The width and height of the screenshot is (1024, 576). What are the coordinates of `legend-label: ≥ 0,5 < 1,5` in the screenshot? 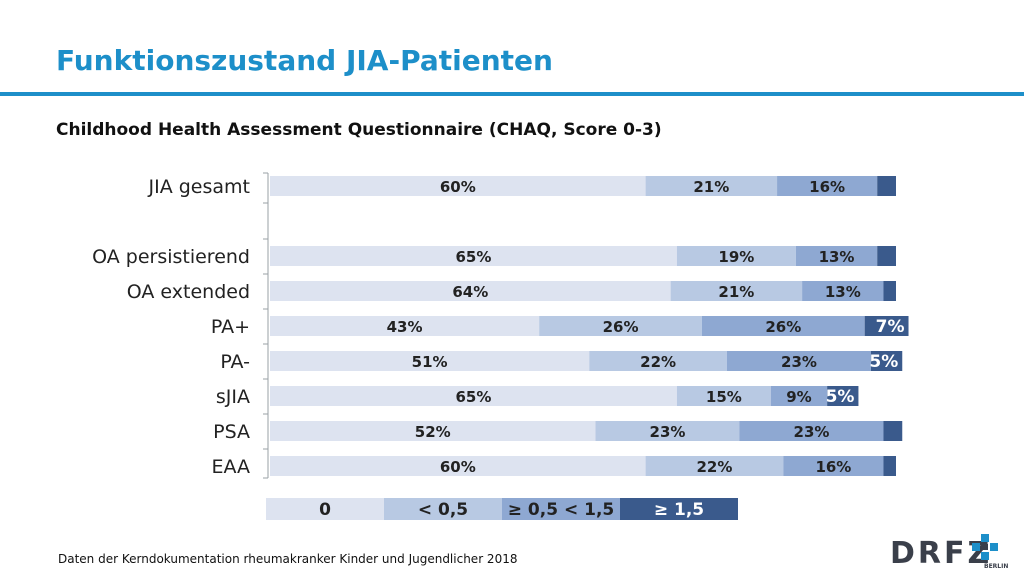 It's located at (561, 510).